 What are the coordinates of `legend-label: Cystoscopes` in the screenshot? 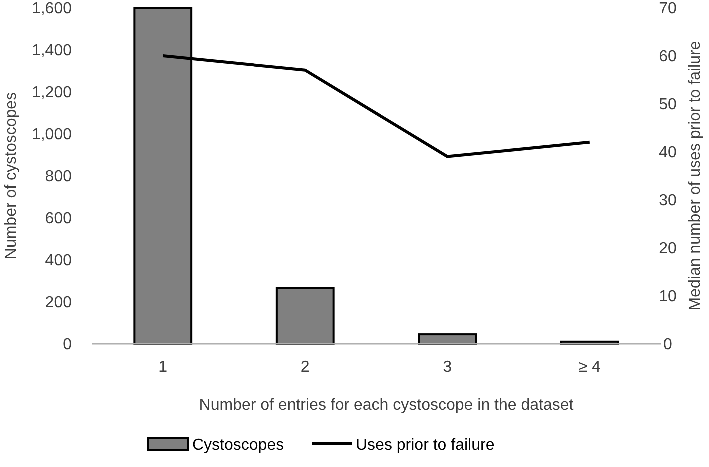 It's located at (238, 445).